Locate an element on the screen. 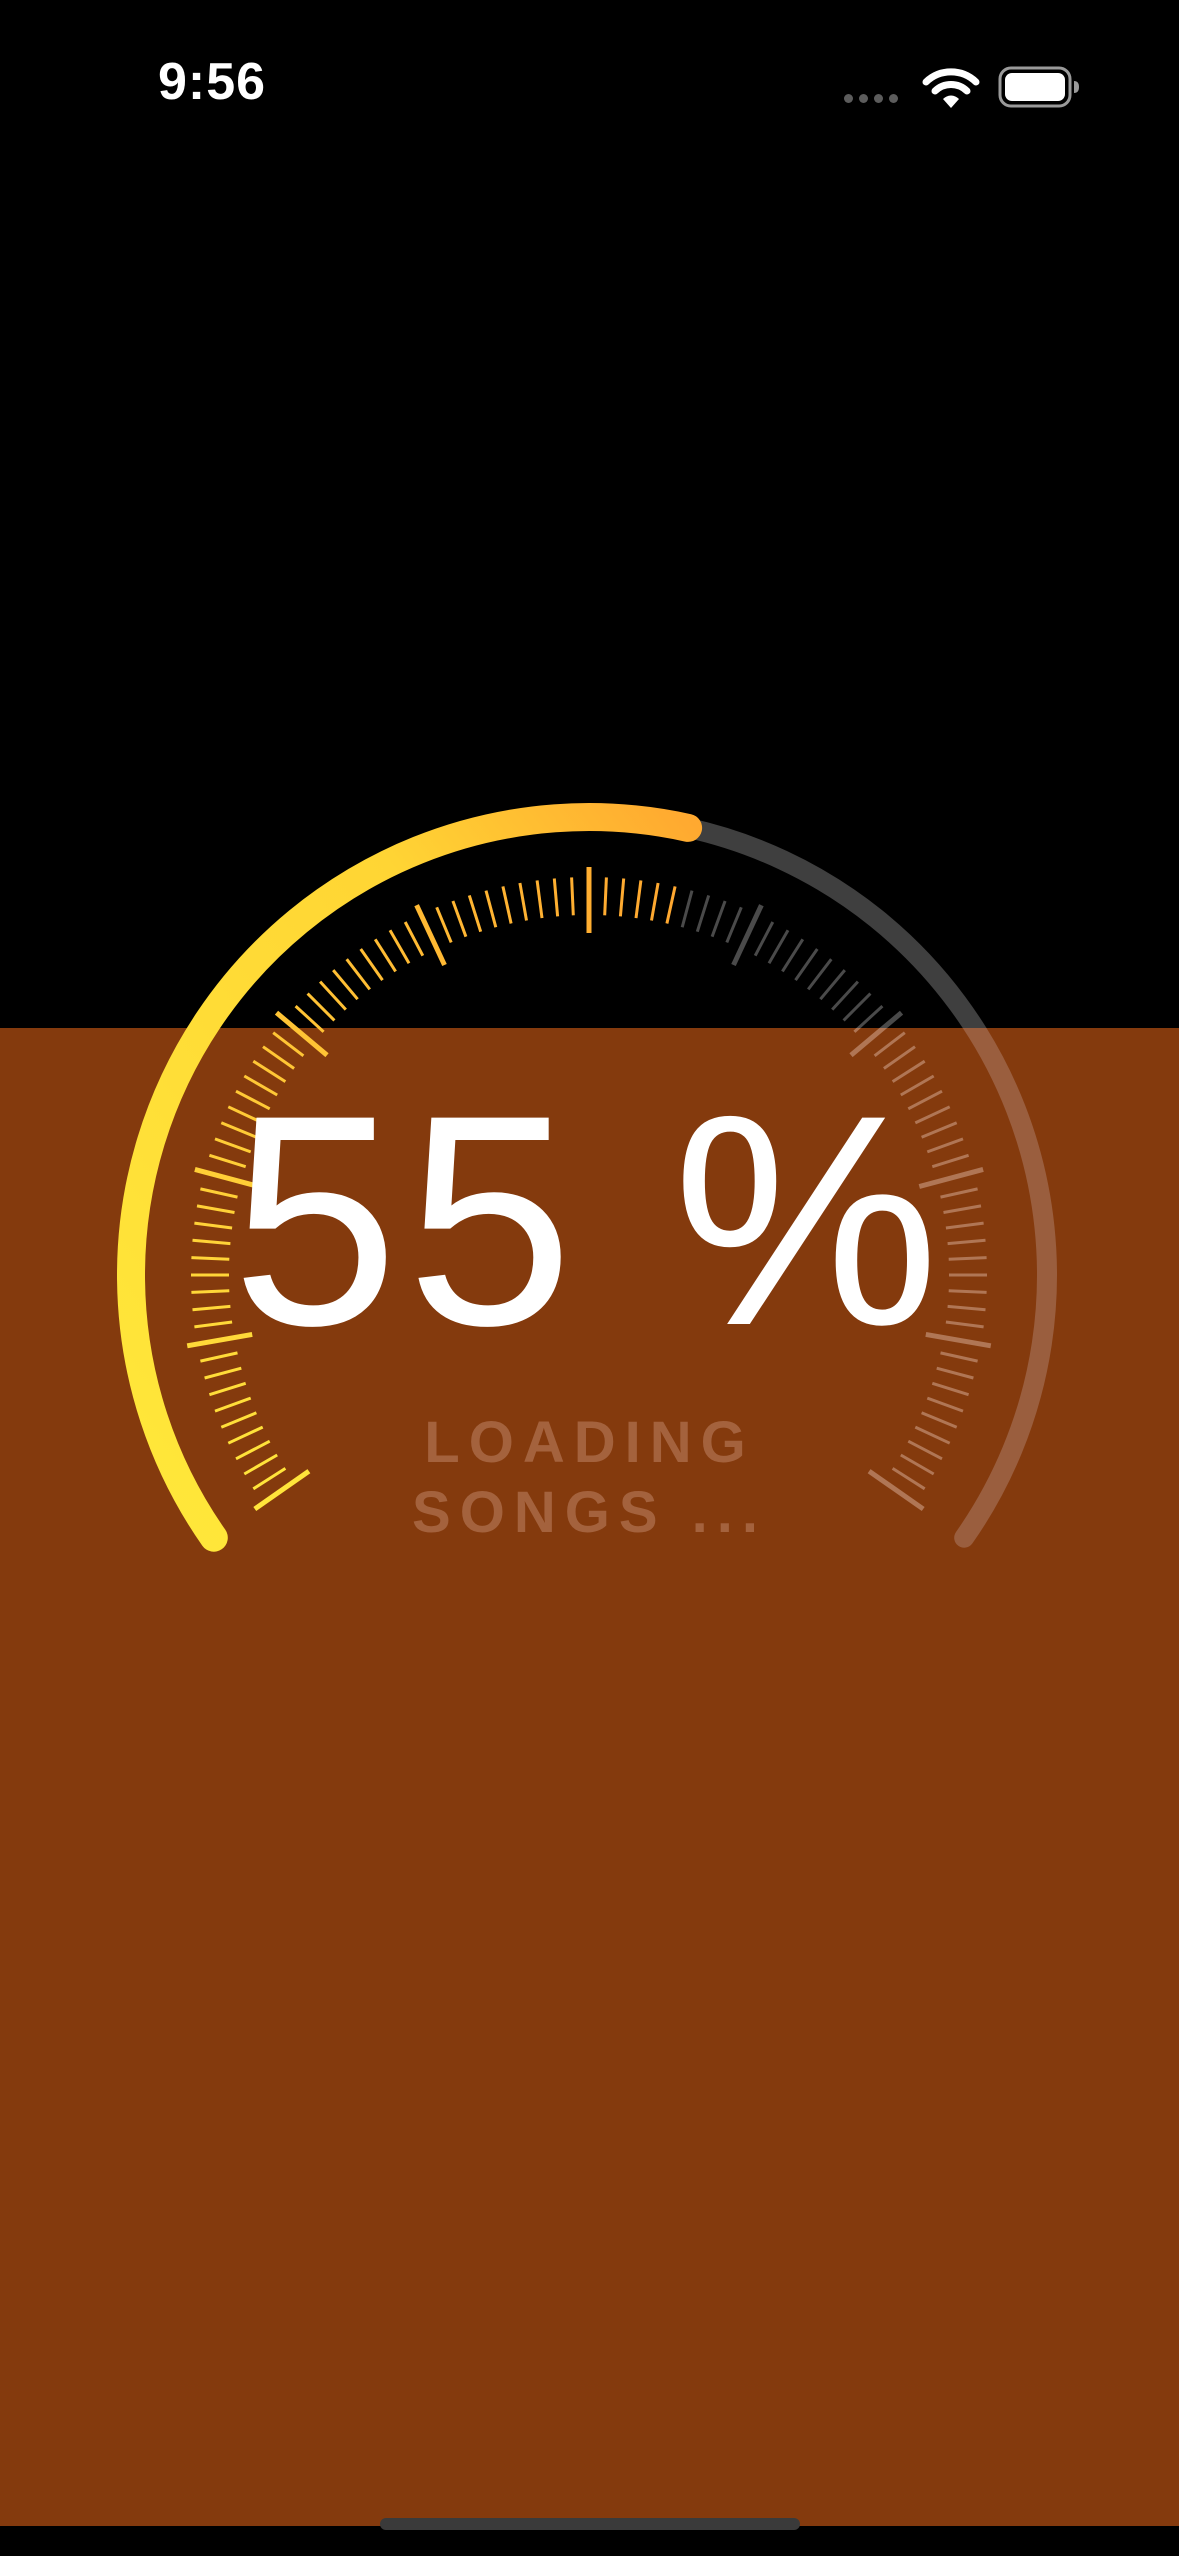  home-indicator is located at coordinates (590, 2524).